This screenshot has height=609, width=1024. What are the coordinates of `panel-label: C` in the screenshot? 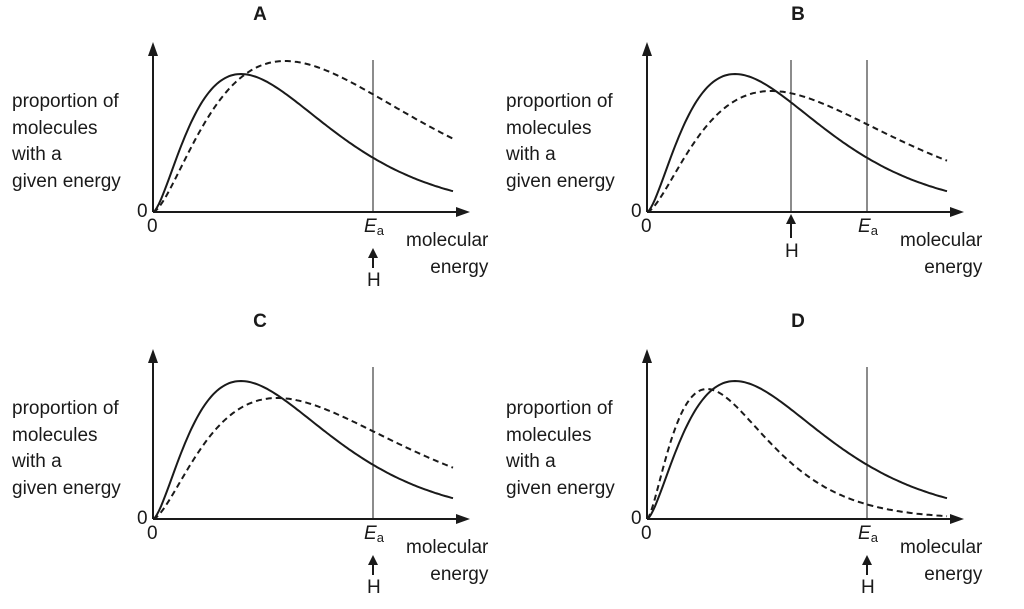 It's located at (260, 321).